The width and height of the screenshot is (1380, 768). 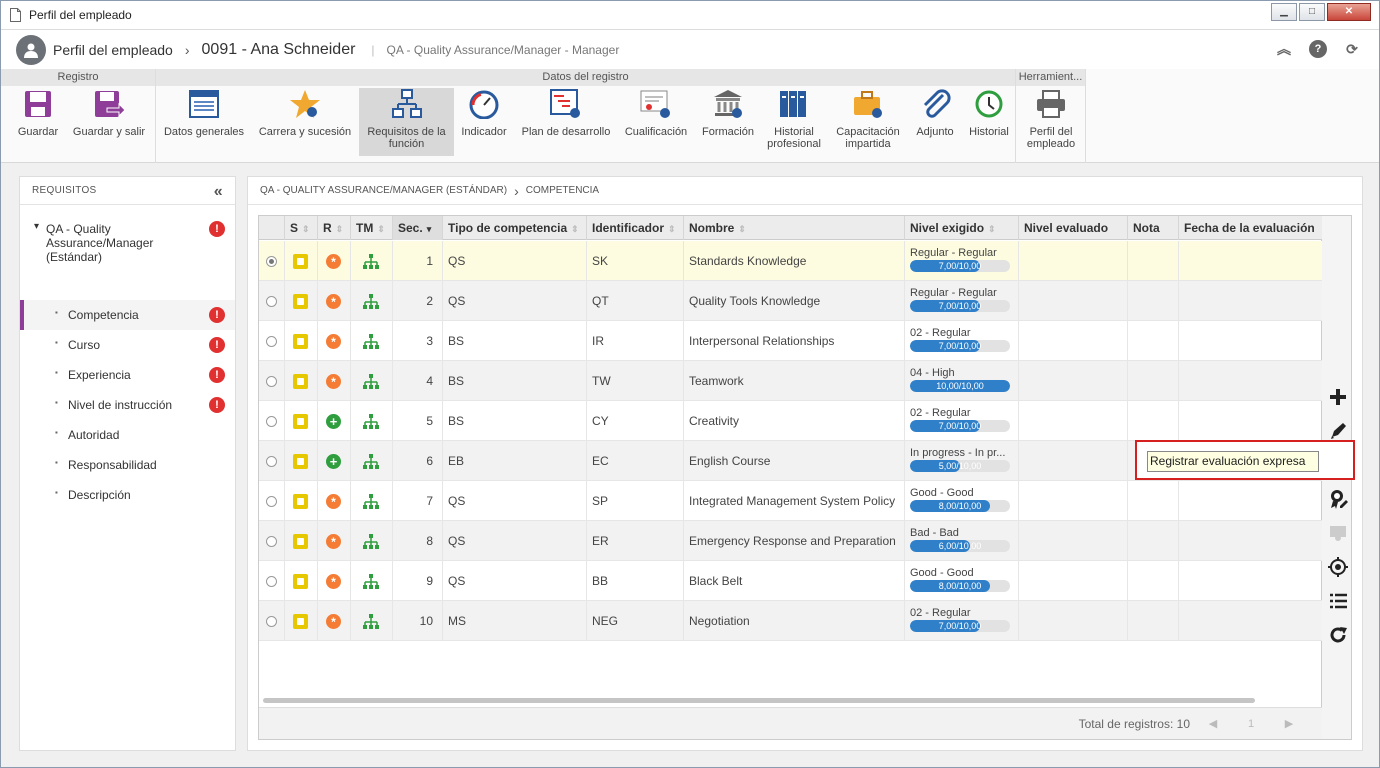 I want to click on sidebar-item-curso: ▪ Curso !, so click(x=127, y=345).